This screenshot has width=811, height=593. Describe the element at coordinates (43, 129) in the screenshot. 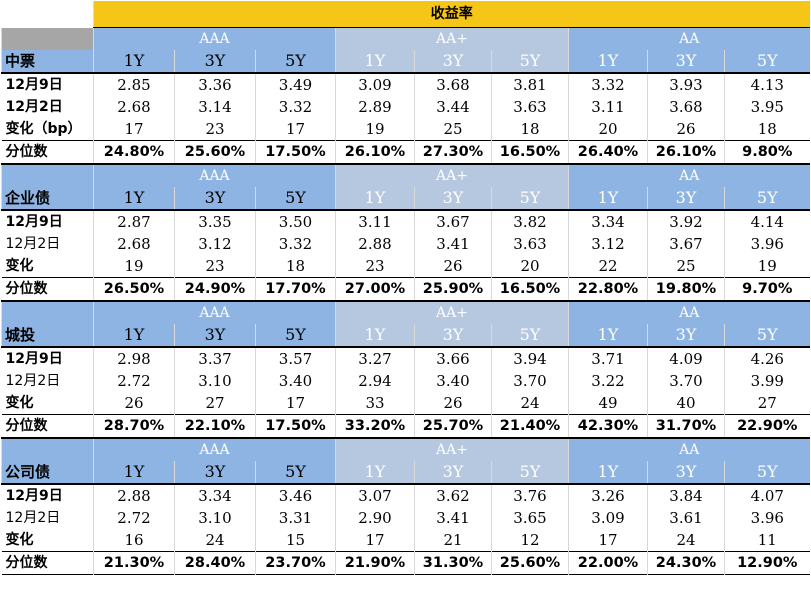

I see `row-label: 变化（bp）` at that location.